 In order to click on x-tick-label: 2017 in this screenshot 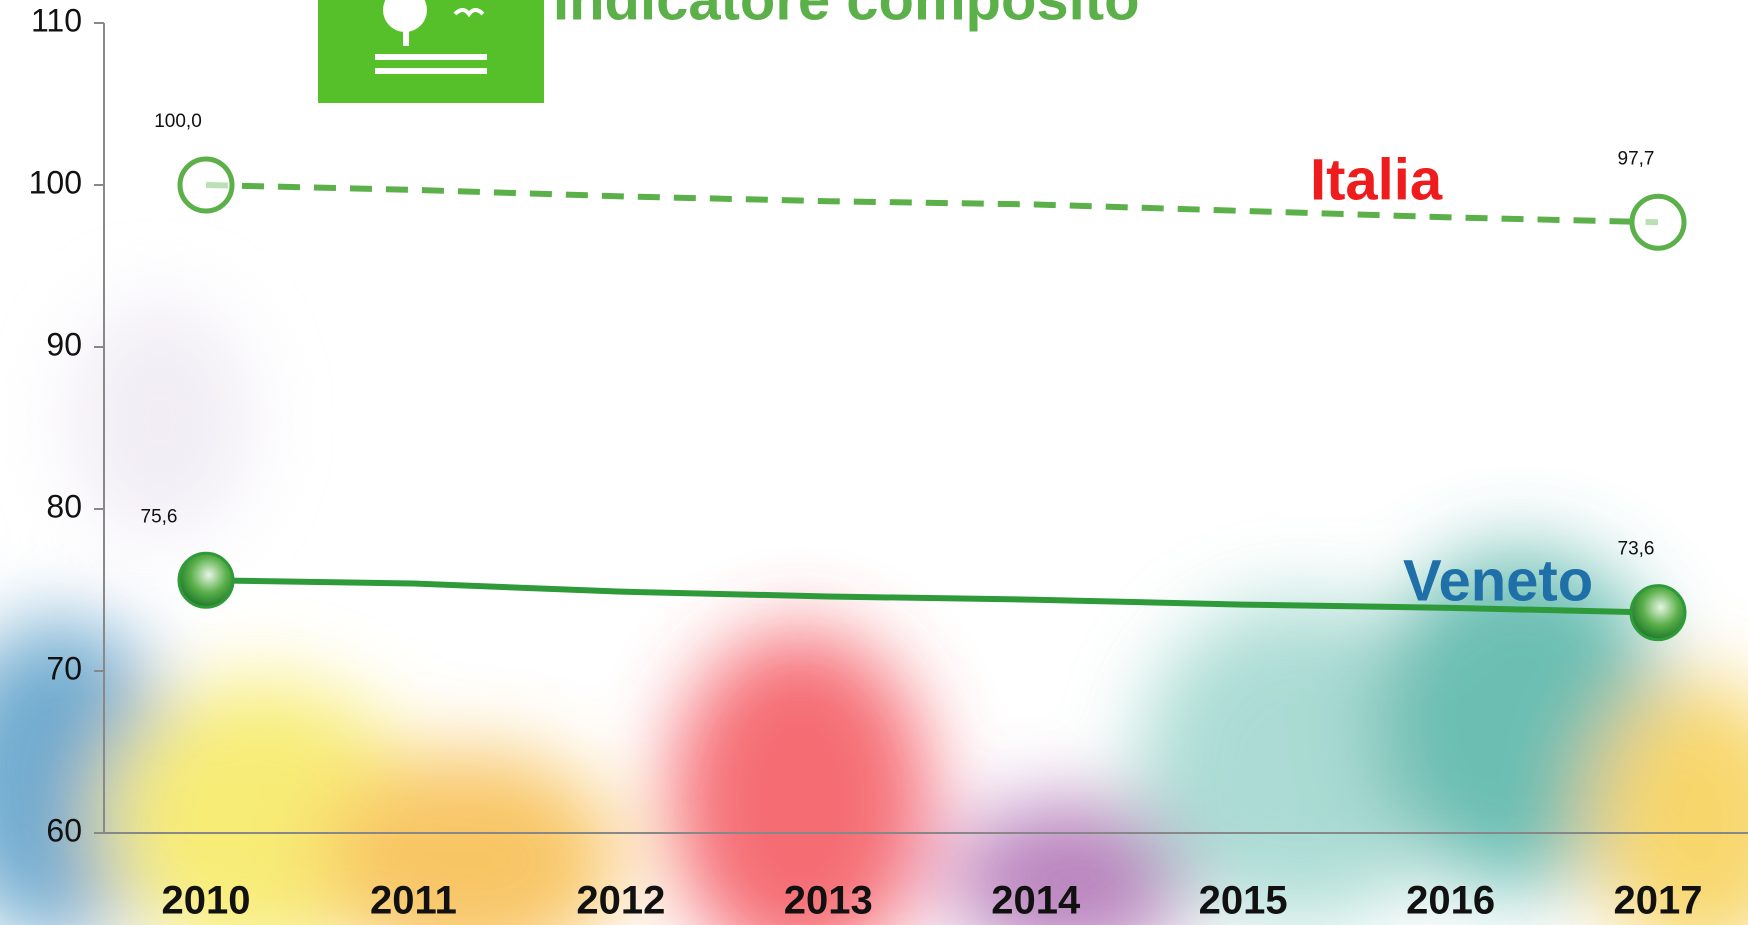, I will do `click(1658, 901)`.